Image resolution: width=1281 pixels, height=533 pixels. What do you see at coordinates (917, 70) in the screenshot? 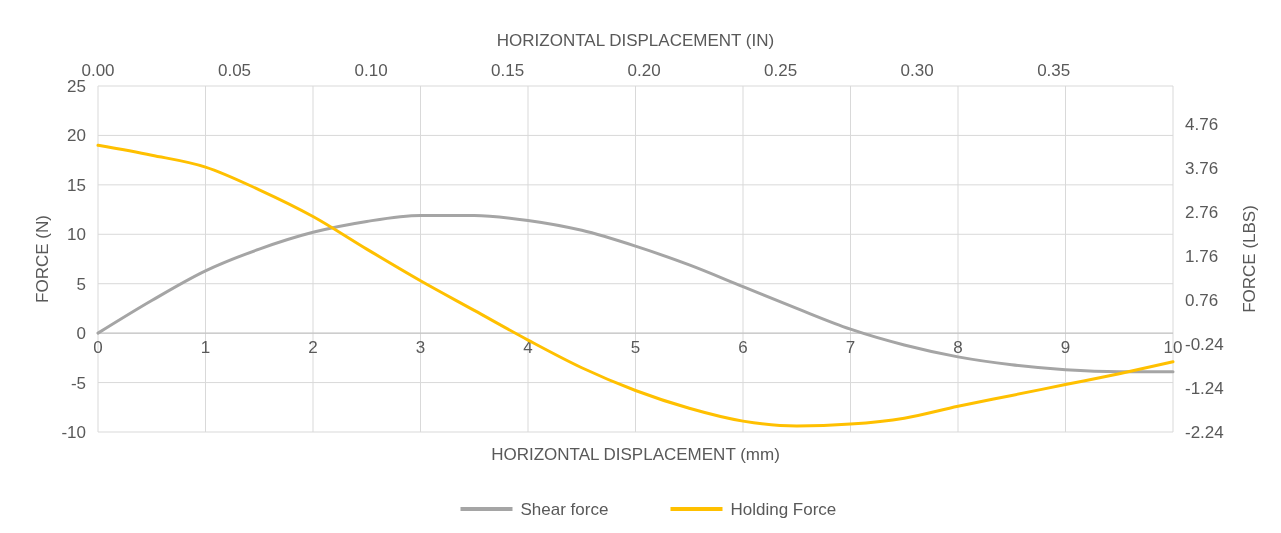
I see `x2-tick-label: 0.30` at bounding box center [917, 70].